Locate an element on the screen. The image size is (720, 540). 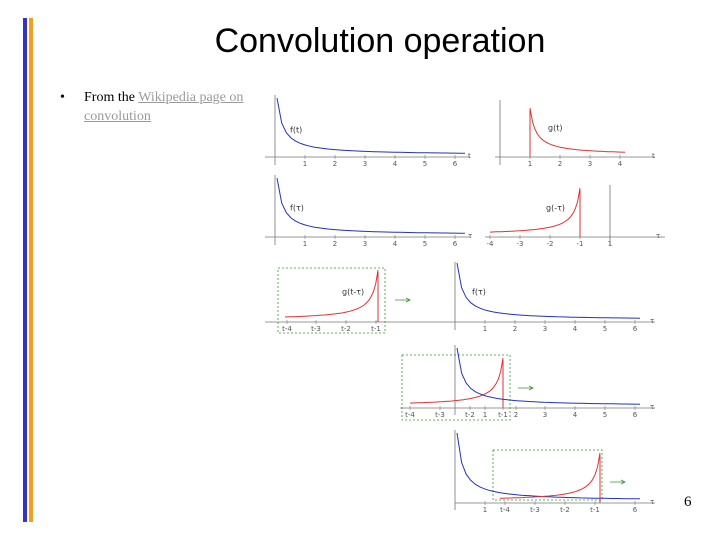
bullet-text: From the is located at coordinates (109, 97).